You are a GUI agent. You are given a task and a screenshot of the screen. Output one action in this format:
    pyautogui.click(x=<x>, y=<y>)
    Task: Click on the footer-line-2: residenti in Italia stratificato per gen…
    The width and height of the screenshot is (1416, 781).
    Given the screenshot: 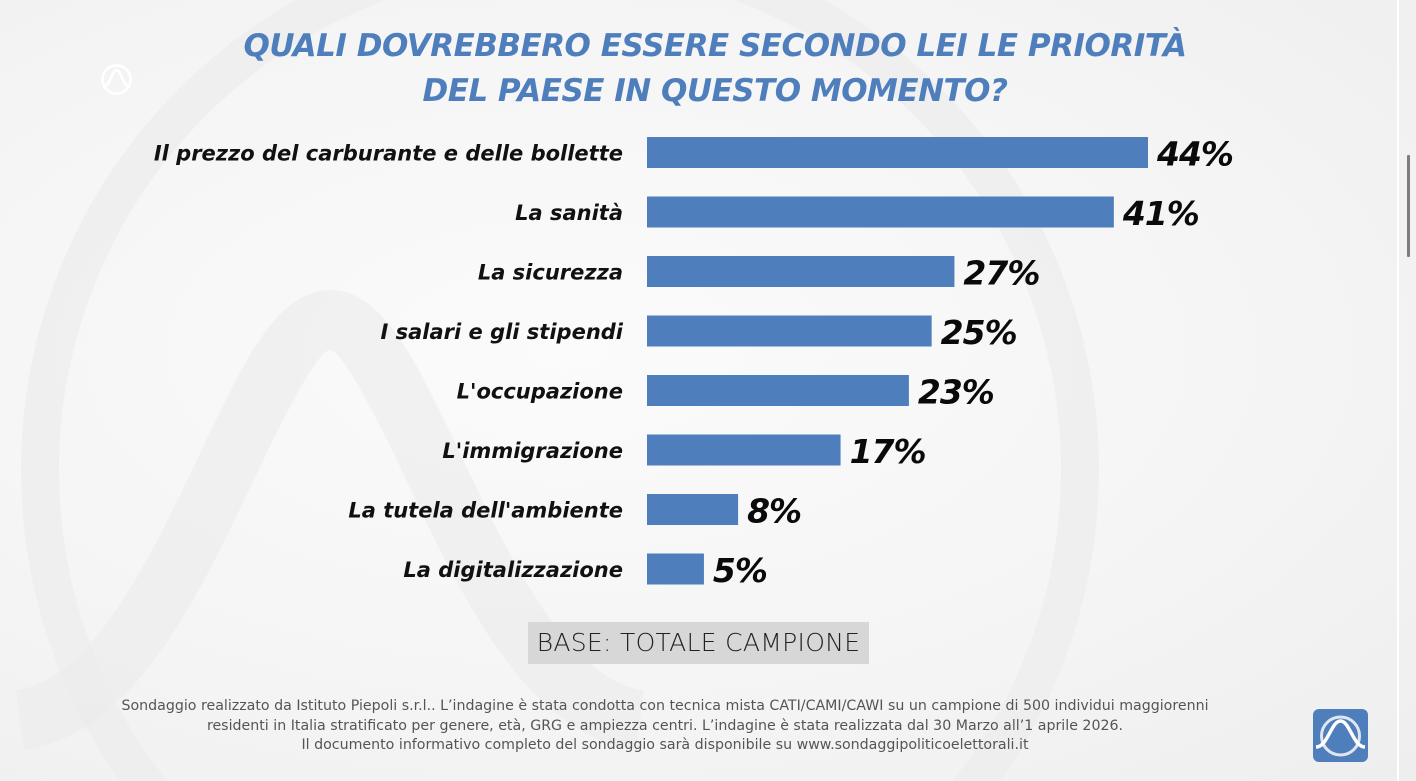 What is the action you would take?
    pyautogui.click(x=665, y=725)
    